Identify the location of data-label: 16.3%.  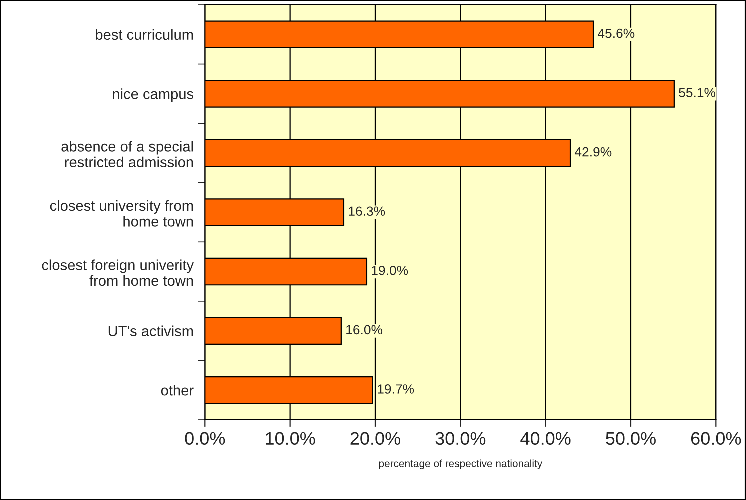
(367, 211).